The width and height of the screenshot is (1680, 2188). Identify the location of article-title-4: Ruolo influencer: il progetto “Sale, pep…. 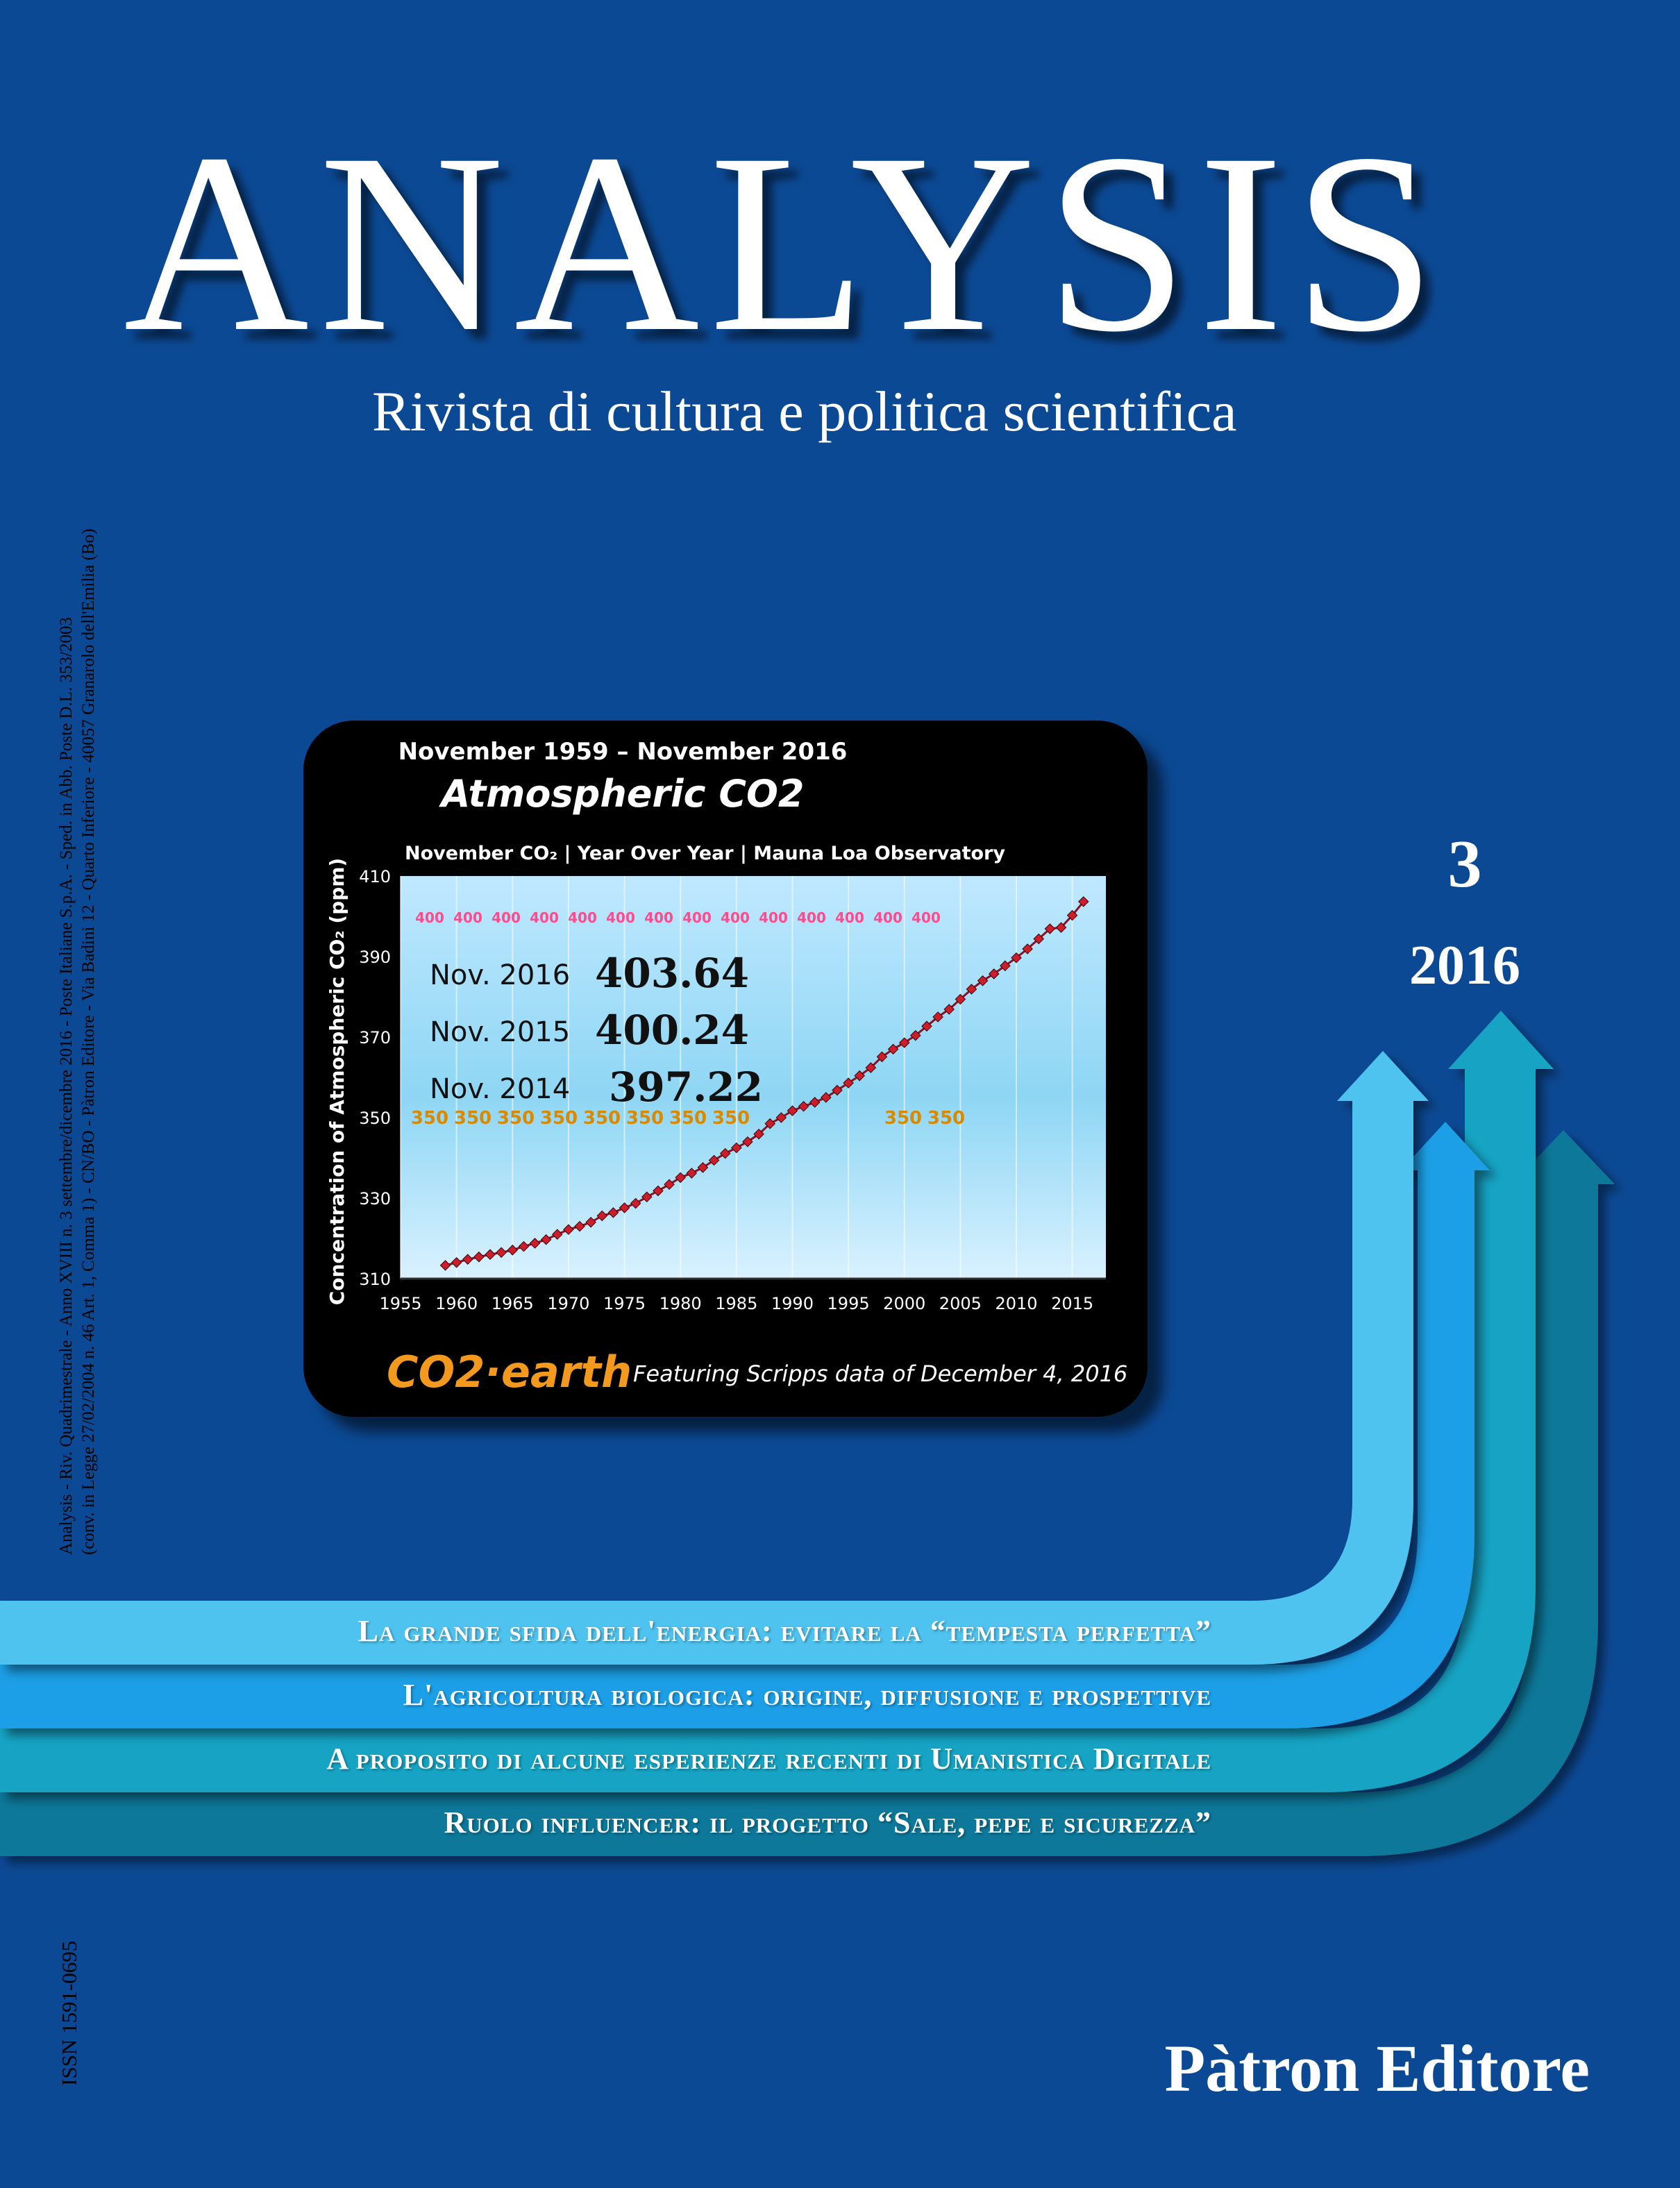
(828, 1823).